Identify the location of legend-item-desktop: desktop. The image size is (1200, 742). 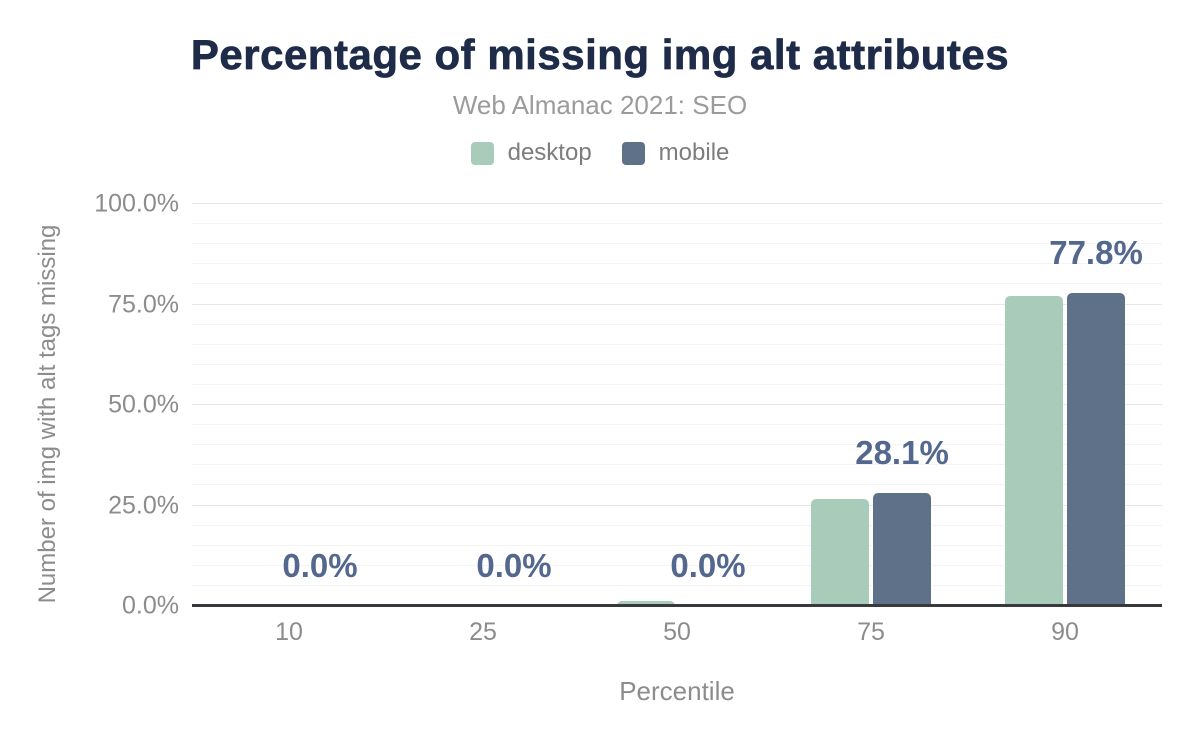
(531, 152).